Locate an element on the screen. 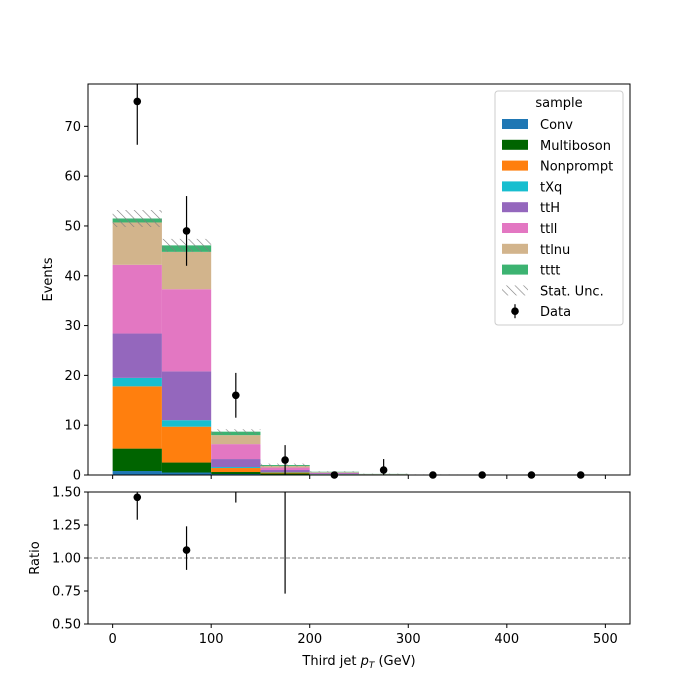  legend-swatch-multiboson is located at coordinates (515, 144).